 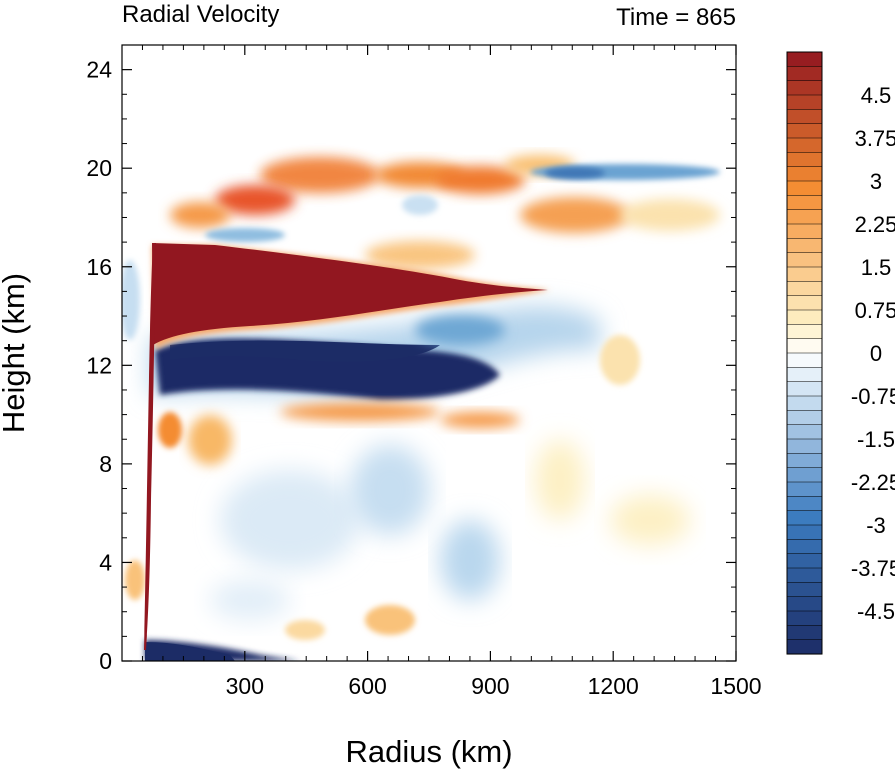 What do you see at coordinates (876, 353) in the screenshot?
I see `colorbar-label: 0` at bounding box center [876, 353].